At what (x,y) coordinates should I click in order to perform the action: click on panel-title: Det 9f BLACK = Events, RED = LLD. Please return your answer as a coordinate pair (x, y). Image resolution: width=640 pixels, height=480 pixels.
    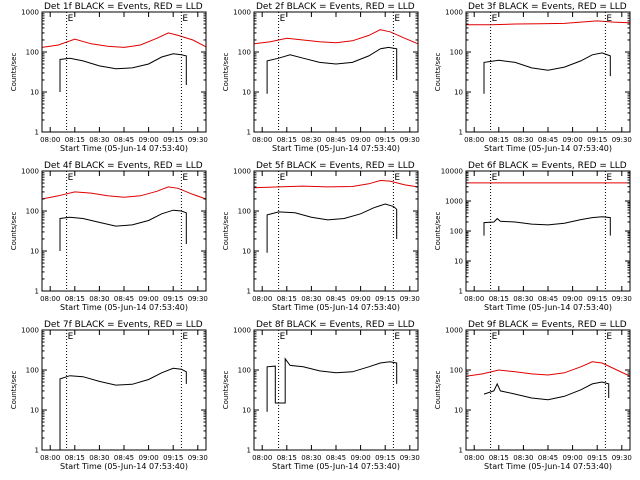
    Looking at the image, I should click on (547, 325).